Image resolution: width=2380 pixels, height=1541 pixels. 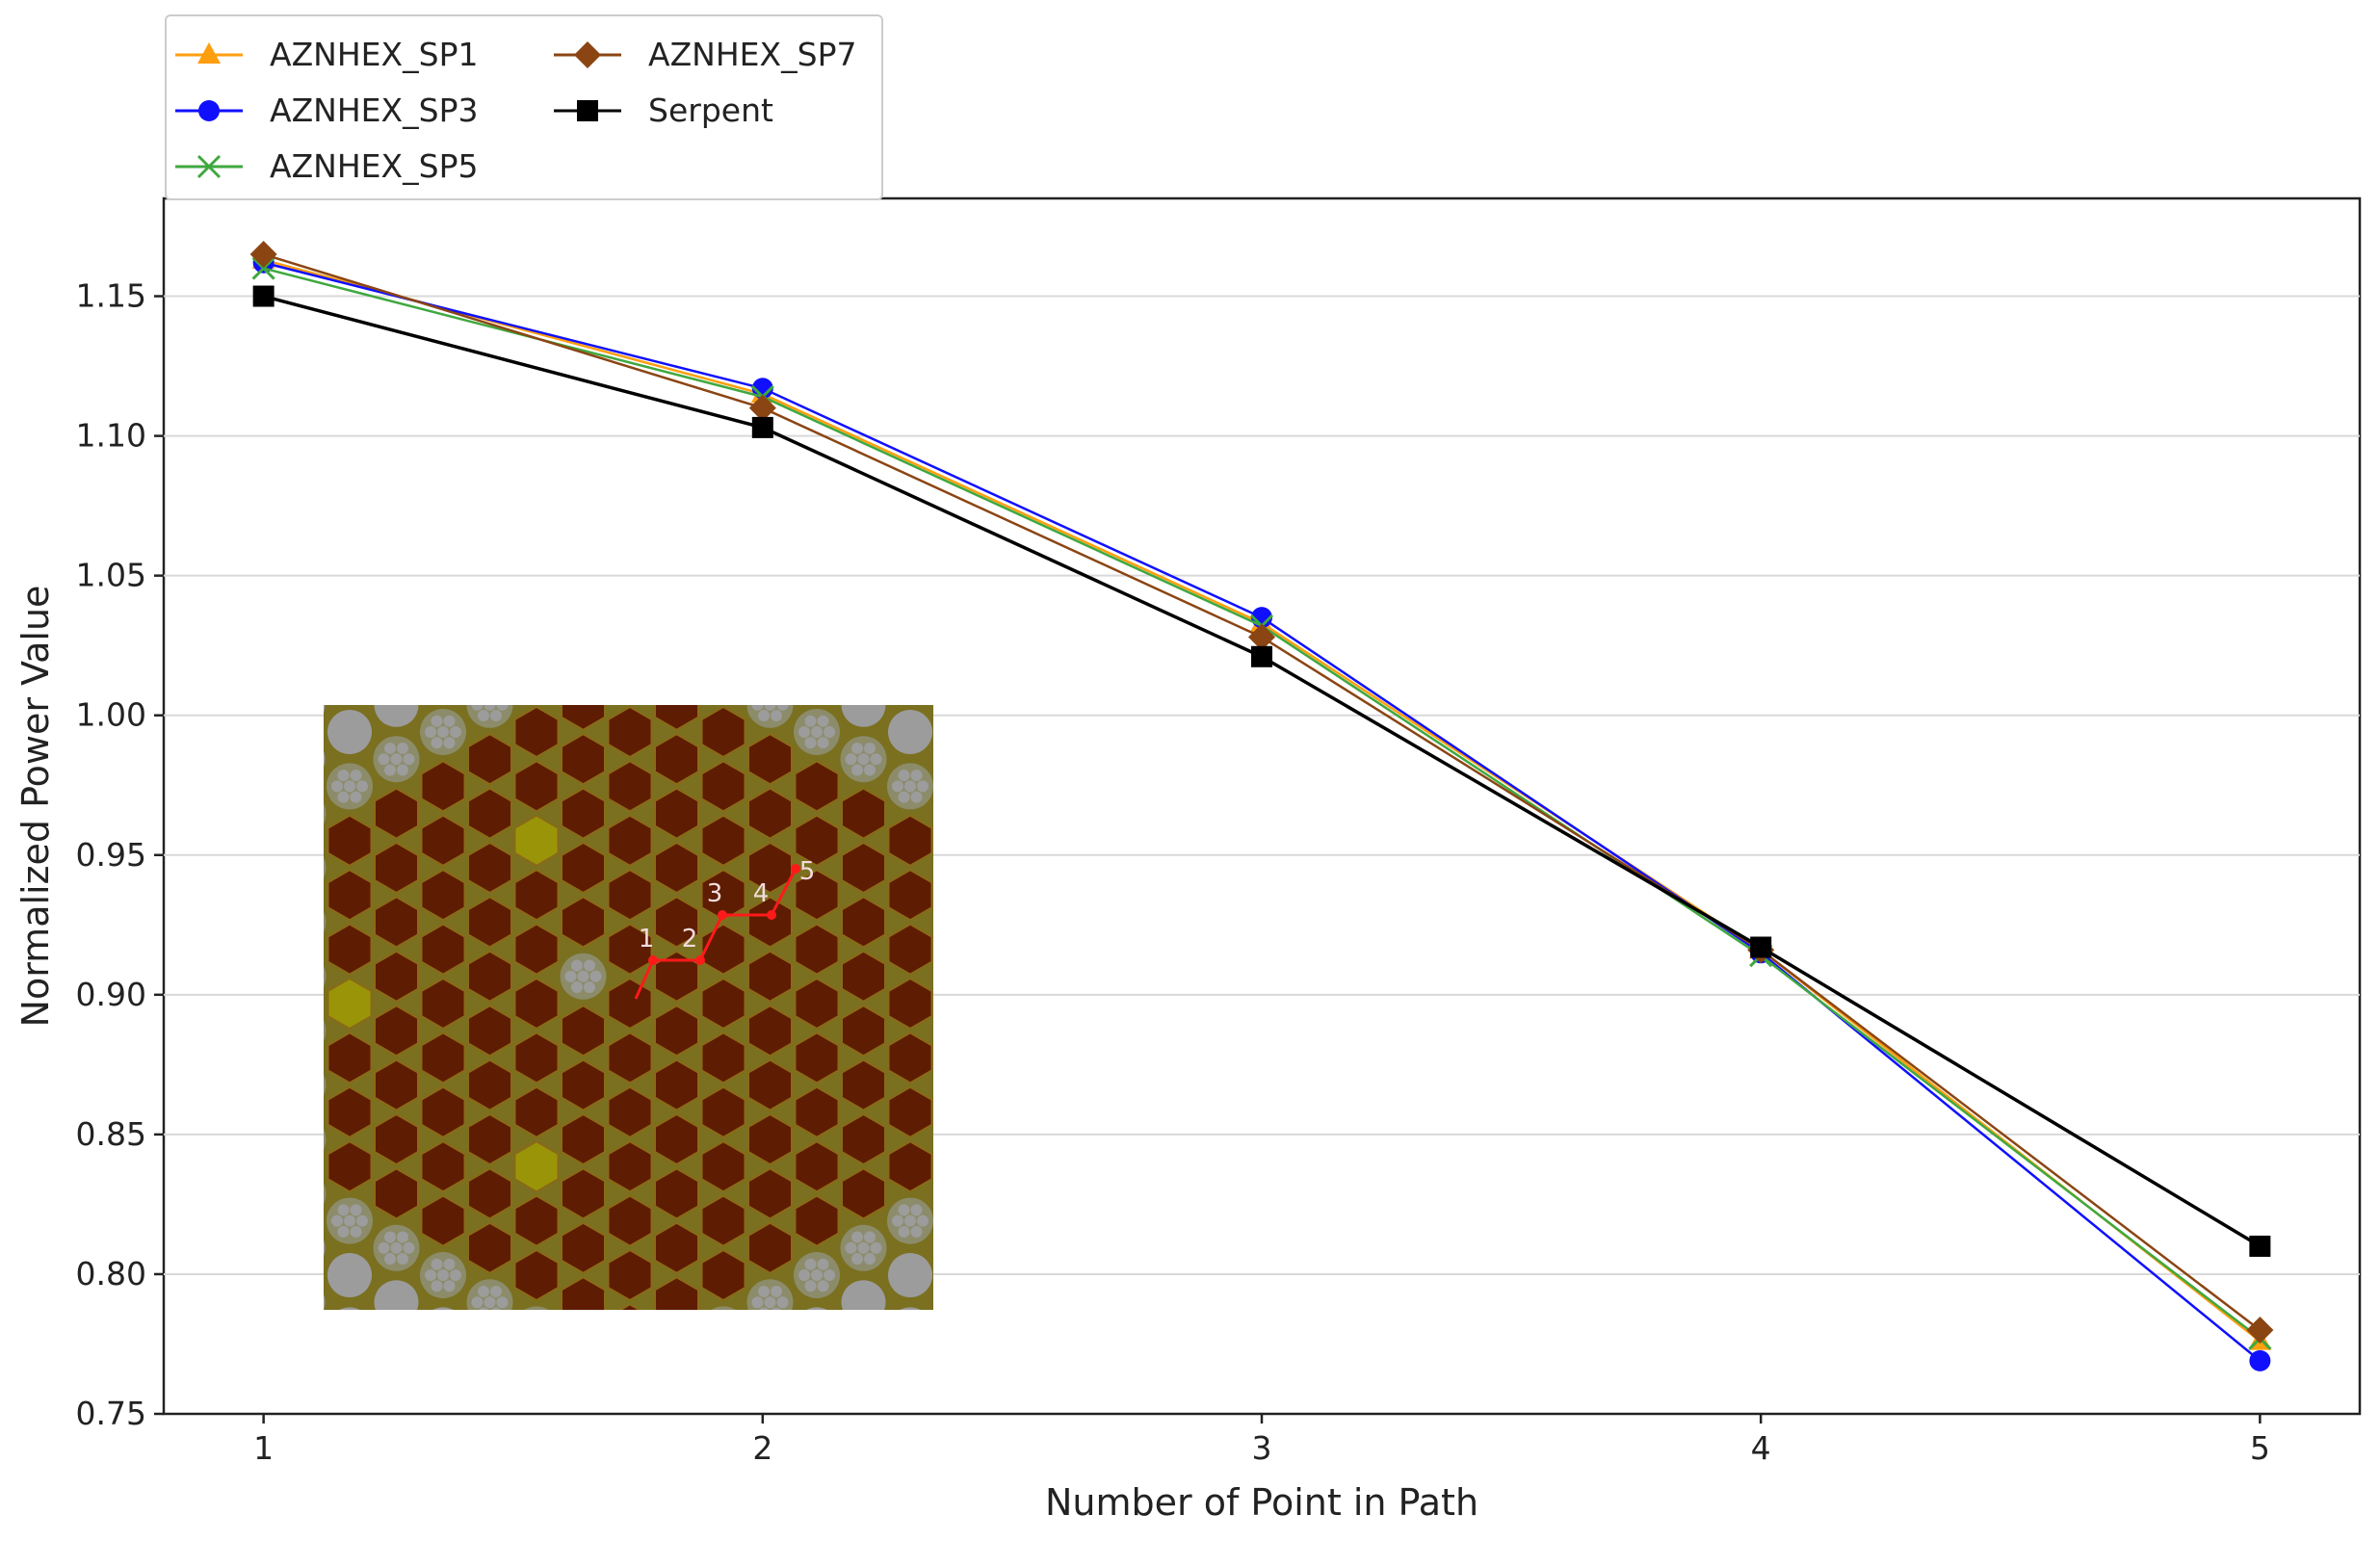 What do you see at coordinates (629, 1007) in the screenshot?
I see `inset-map: 1 23 45` at bounding box center [629, 1007].